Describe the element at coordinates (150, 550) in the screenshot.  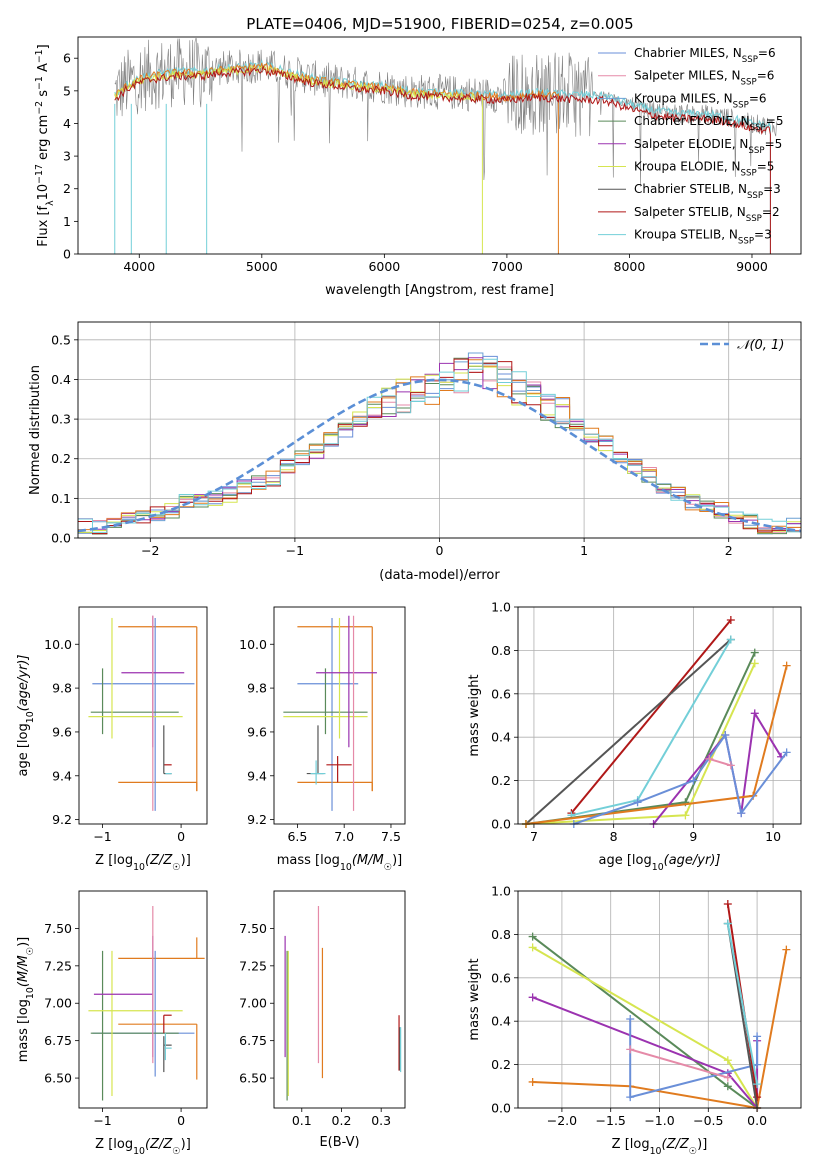
I see `x-tick-label: −2` at that location.